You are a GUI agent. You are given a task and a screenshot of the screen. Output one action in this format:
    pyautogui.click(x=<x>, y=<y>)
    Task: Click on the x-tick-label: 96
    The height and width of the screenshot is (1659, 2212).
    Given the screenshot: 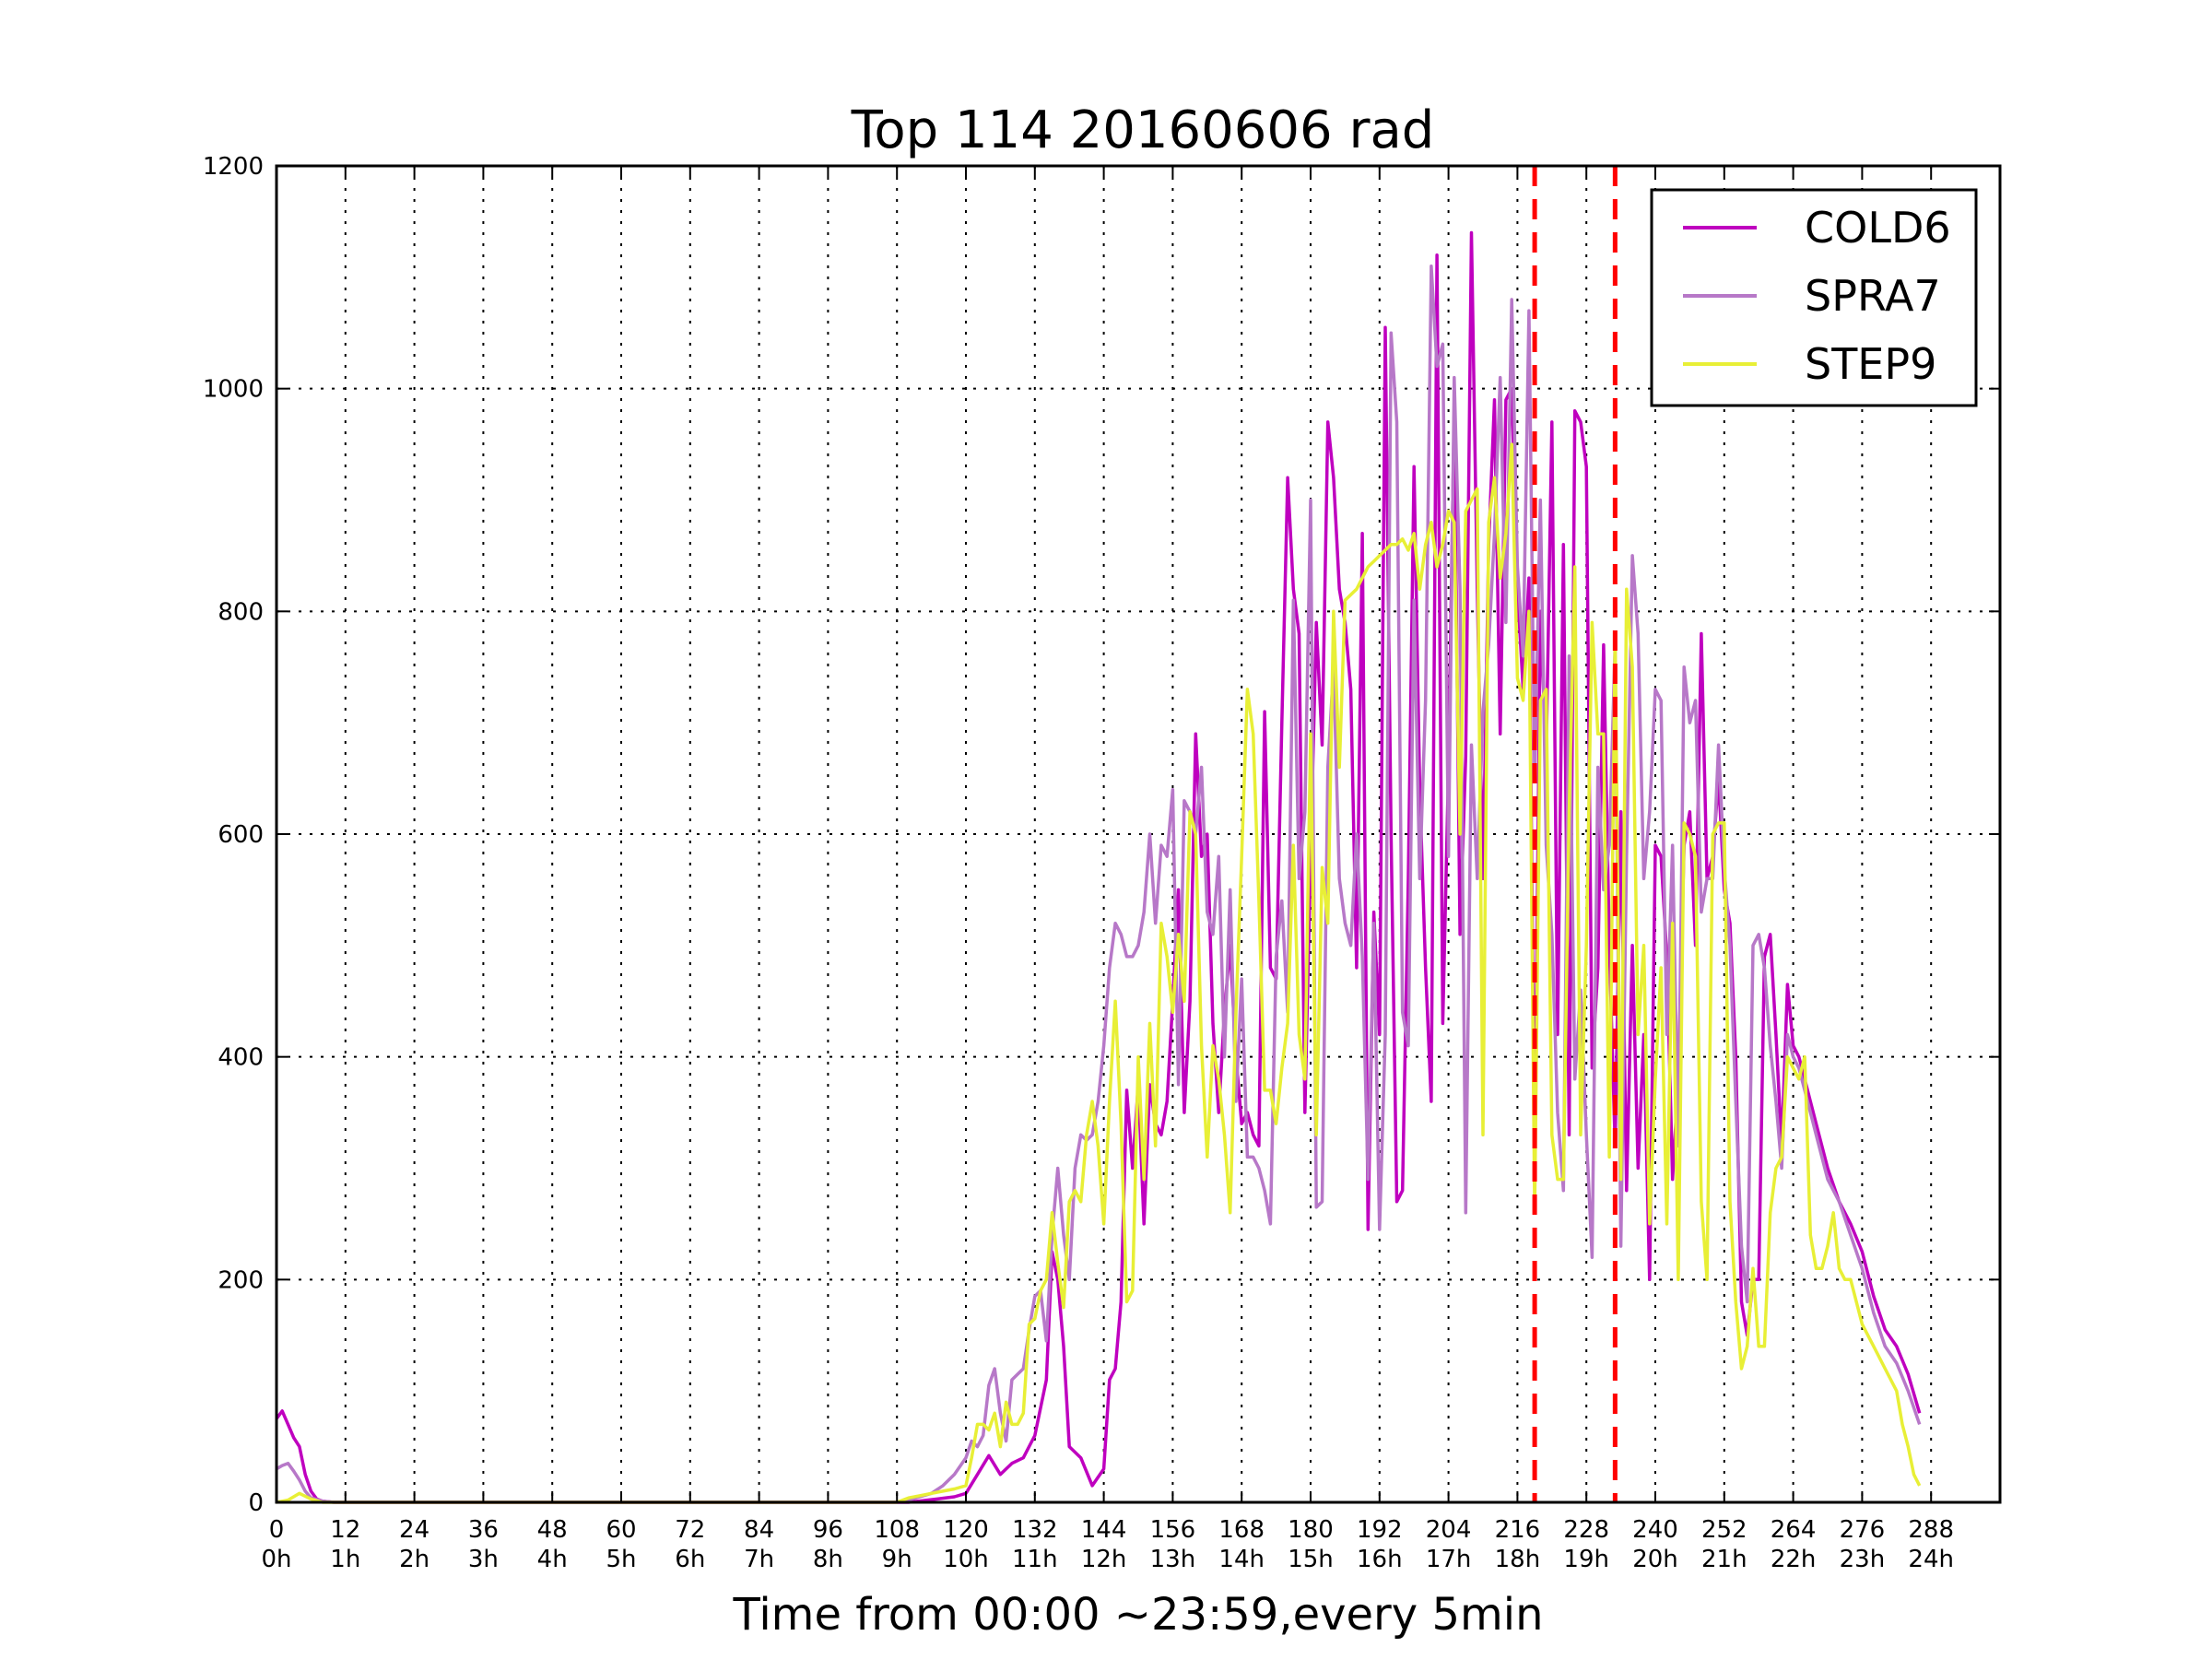 What is the action you would take?
    pyautogui.click(x=828, y=1530)
    